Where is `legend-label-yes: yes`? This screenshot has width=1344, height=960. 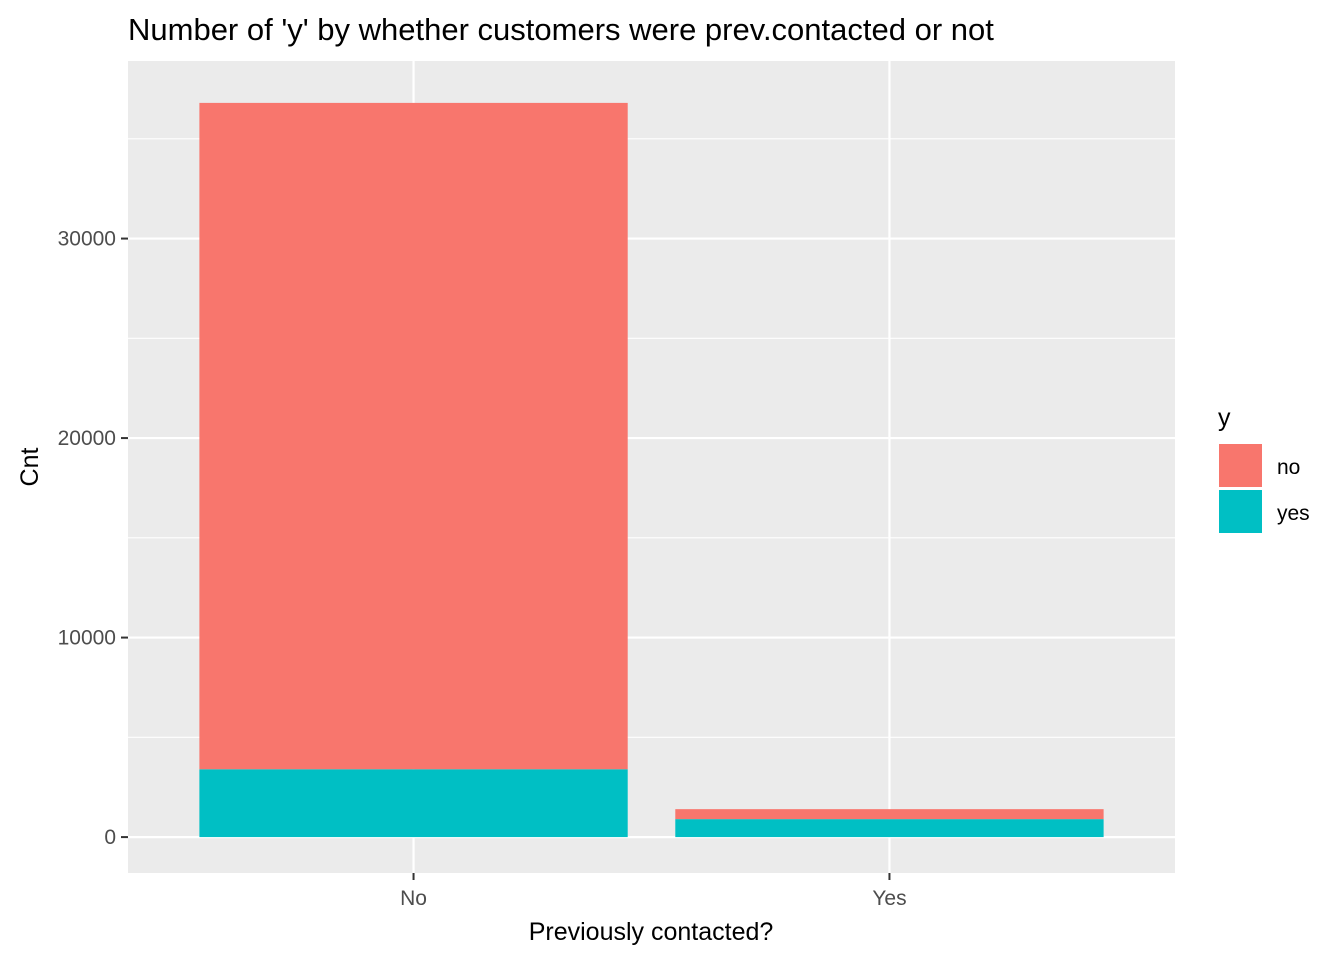 legend-label-yes: yes is located at coordinates (1293, 513).